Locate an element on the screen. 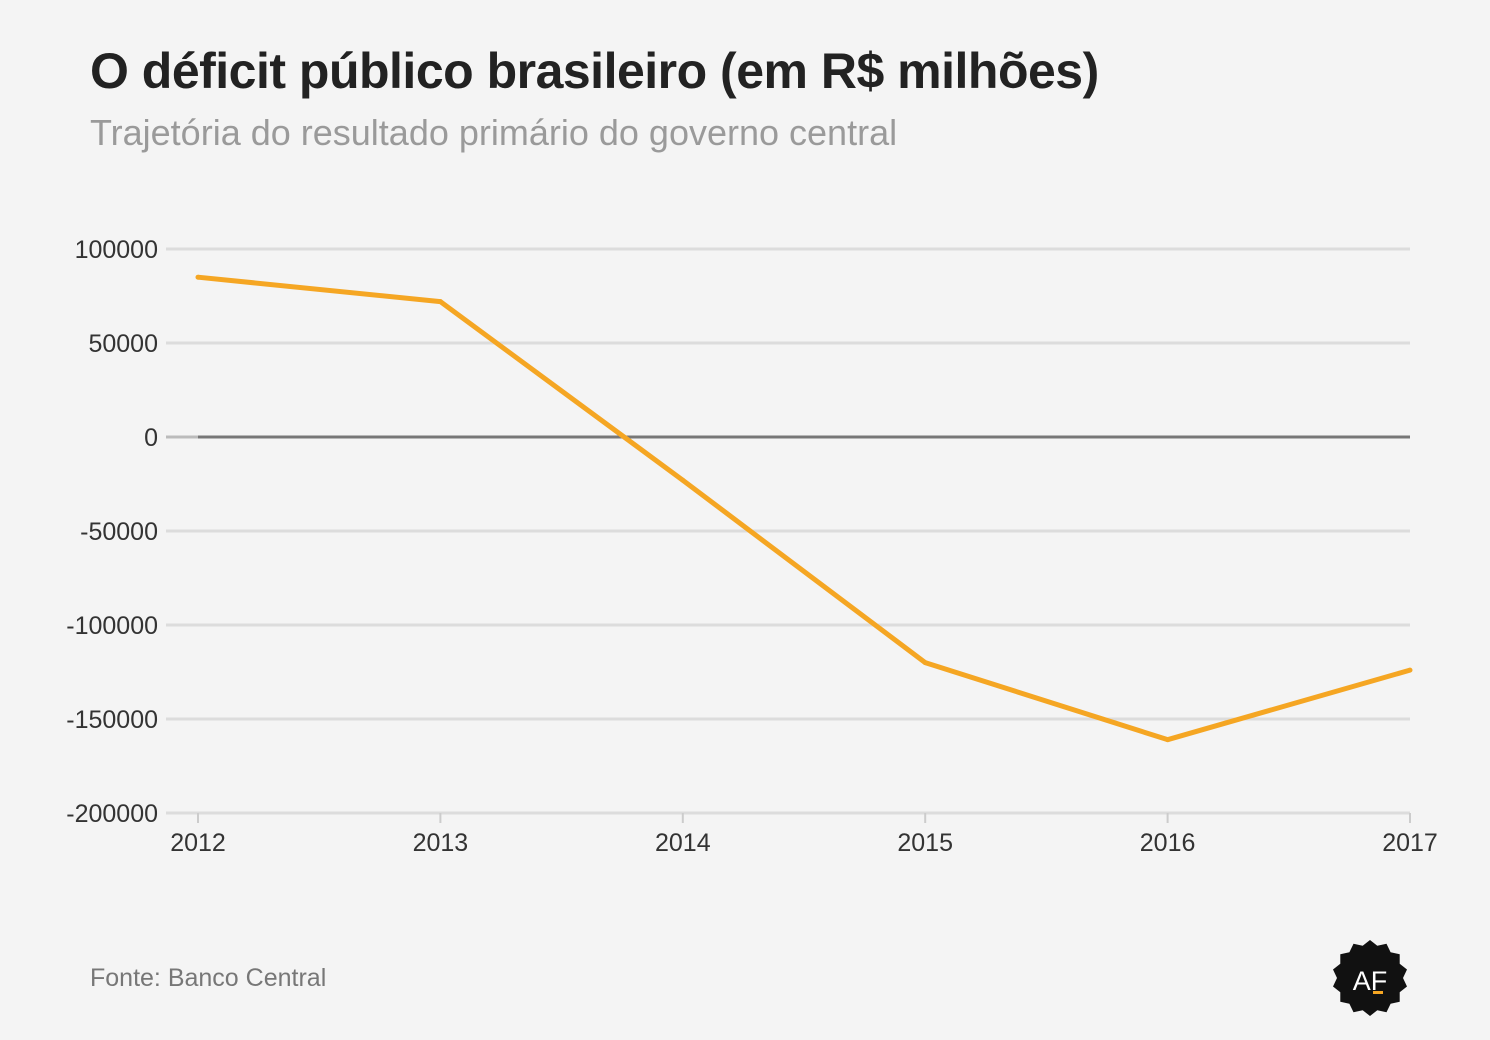 This screenshot has height=1040, width=1490. logo-badge-shape is located at coordinates (1370, 978).